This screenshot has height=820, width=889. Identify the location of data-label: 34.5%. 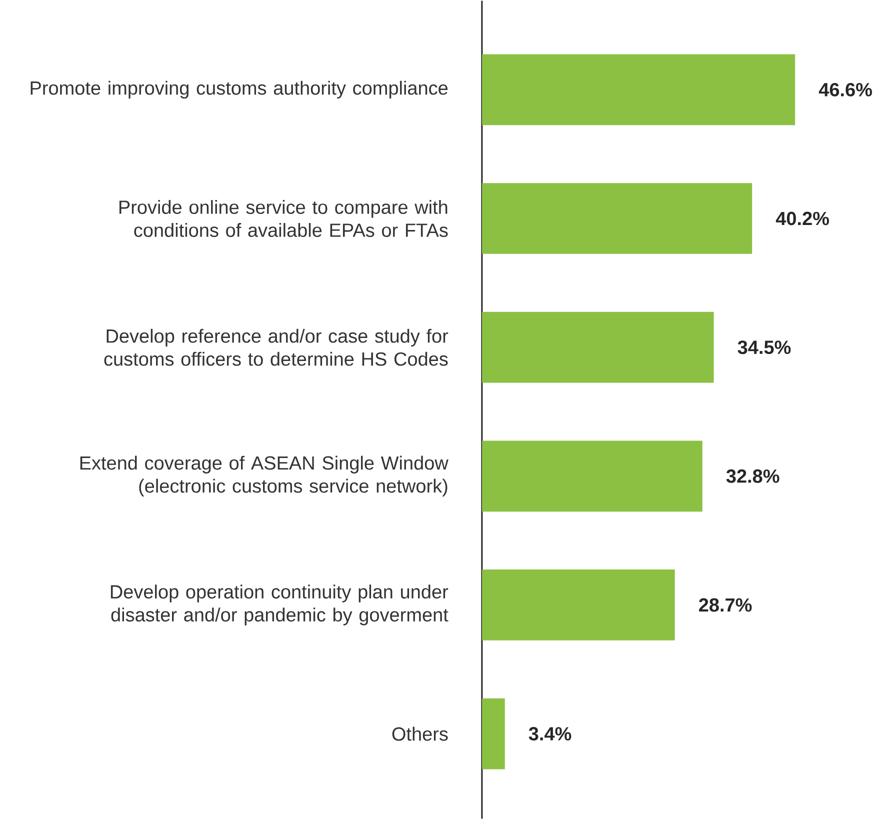
(764, 347).